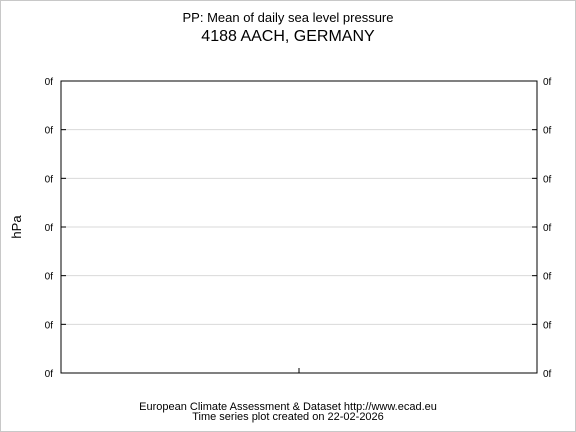 The width and height of the screenshot is (576, 432). Describe the element at coordinates (288, 417) in the screenshot. I see `footer-created-date: Time series plot created on 22-02-2026` at that location.